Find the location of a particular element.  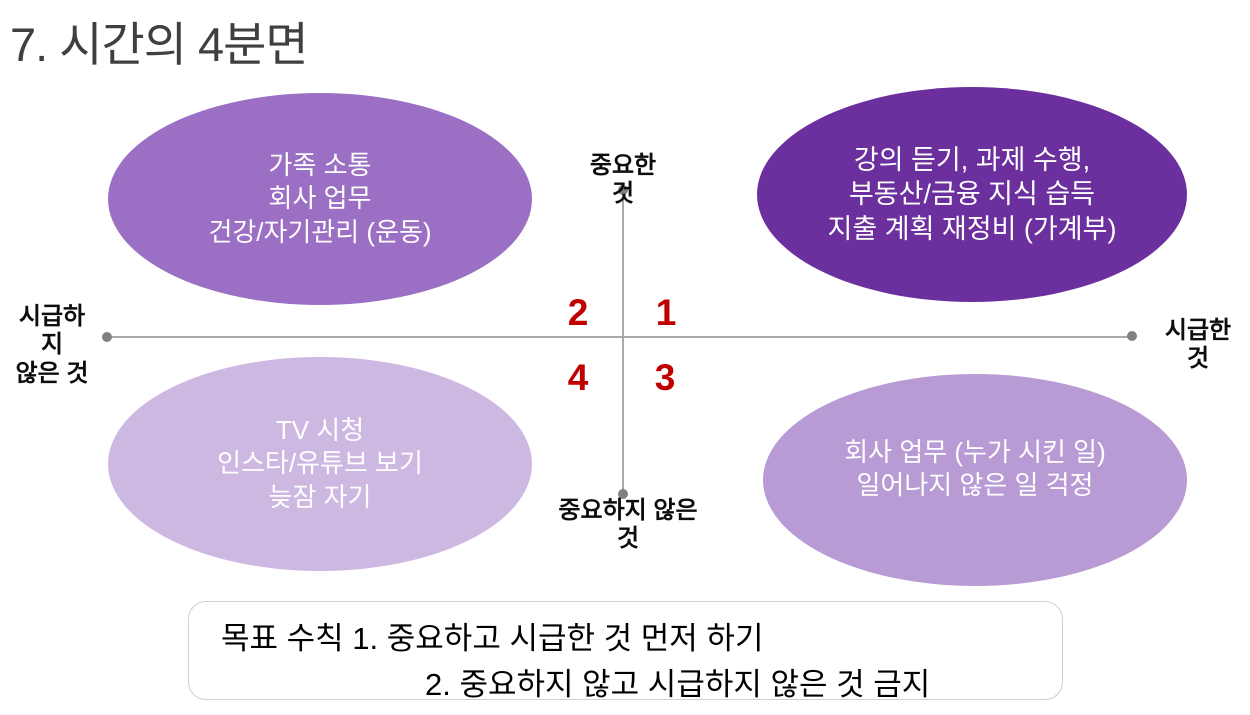

axis-label-line: 시급한 is located at coordinates (1198, 330).